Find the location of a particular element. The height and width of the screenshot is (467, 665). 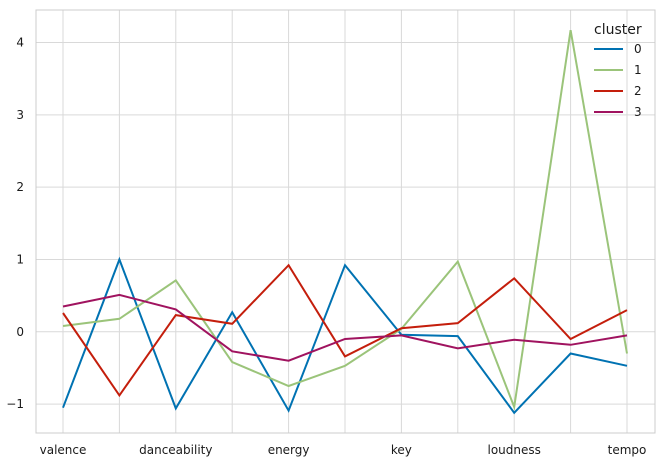

x-tick-label: energy is located at coordinates (289, 450).